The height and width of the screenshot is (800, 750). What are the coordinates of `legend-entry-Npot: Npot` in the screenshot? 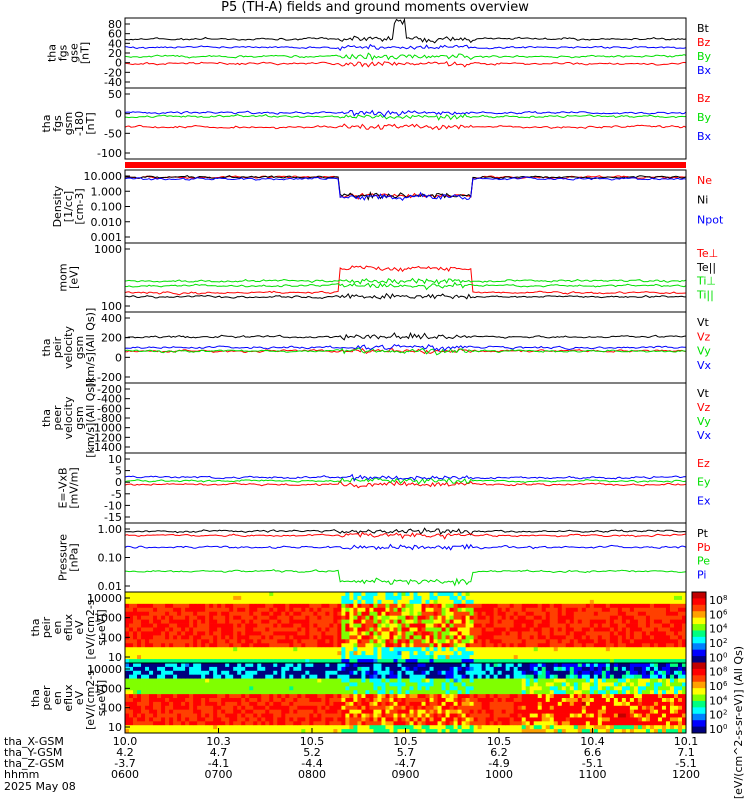 It's located at (710, 219).